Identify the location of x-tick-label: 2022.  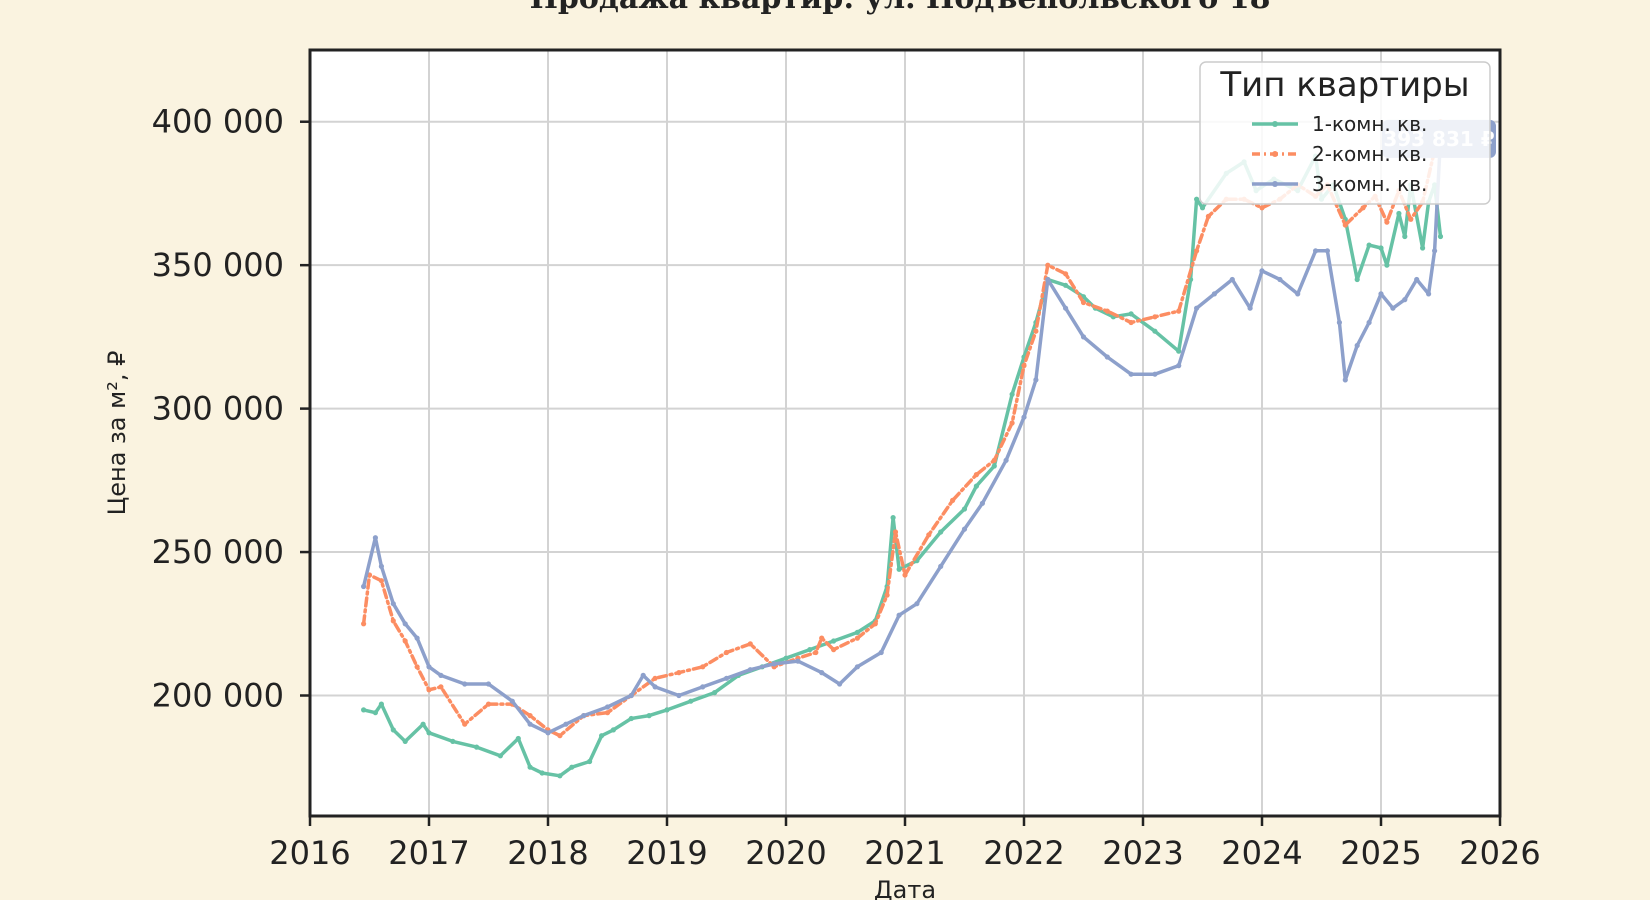
(1023, 853).